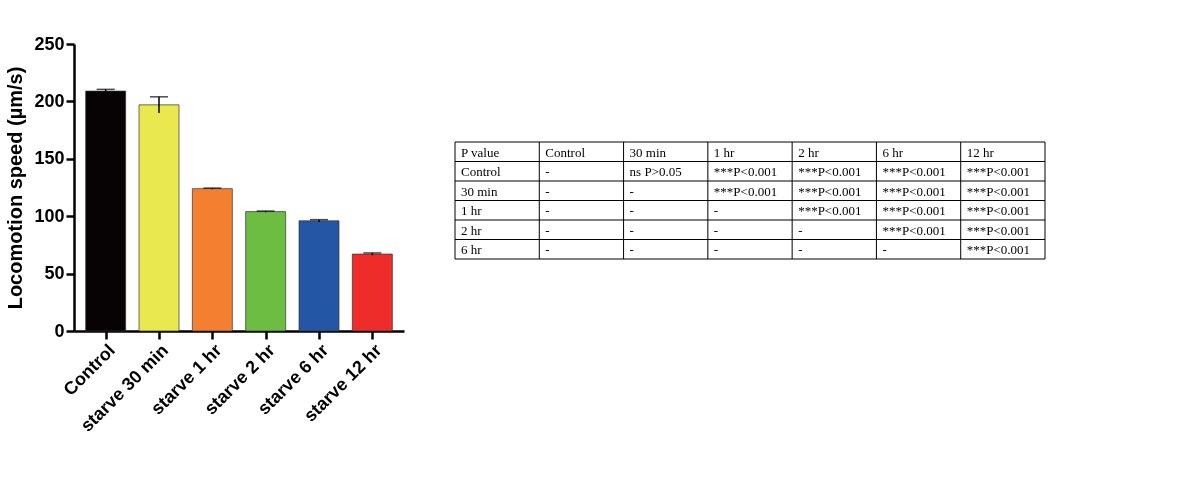  What do you see at coordinates (980, 152) in the screenshot?
I see `category-label: 12 hr` at bounding box center [980, 152].